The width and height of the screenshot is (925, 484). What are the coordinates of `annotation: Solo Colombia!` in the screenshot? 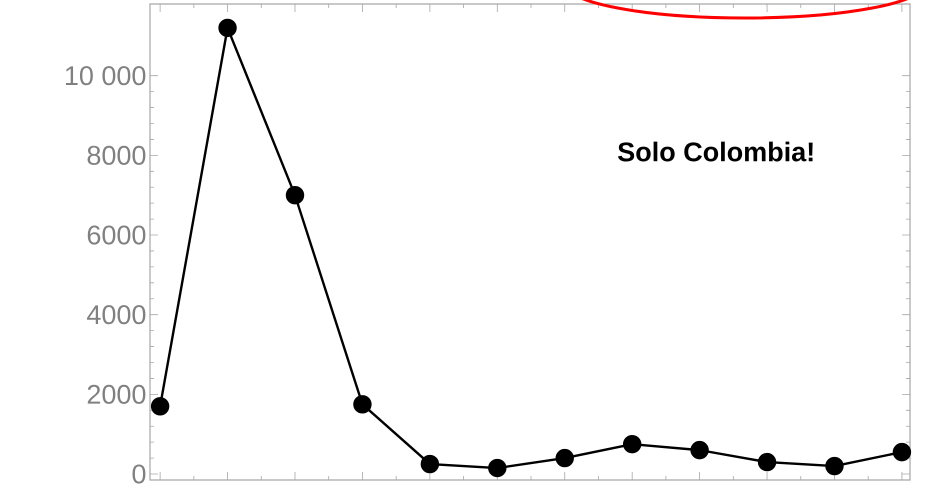 It's located at (715, 152).